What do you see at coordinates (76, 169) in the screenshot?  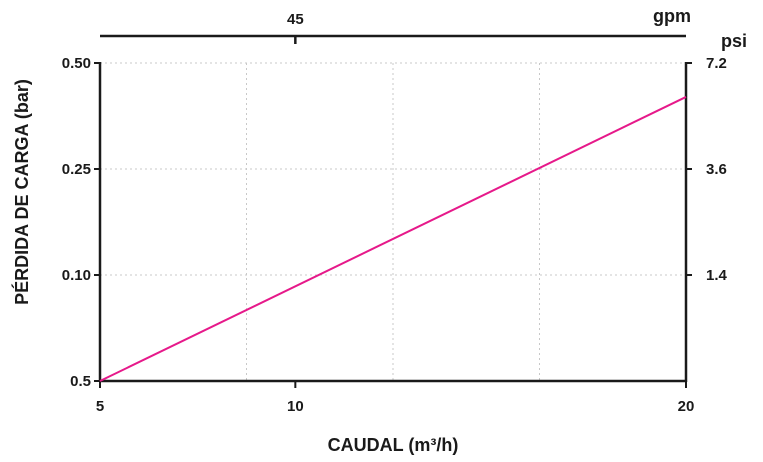 I see `y-tick-label: 0.25` at bounding box center [76, 169].